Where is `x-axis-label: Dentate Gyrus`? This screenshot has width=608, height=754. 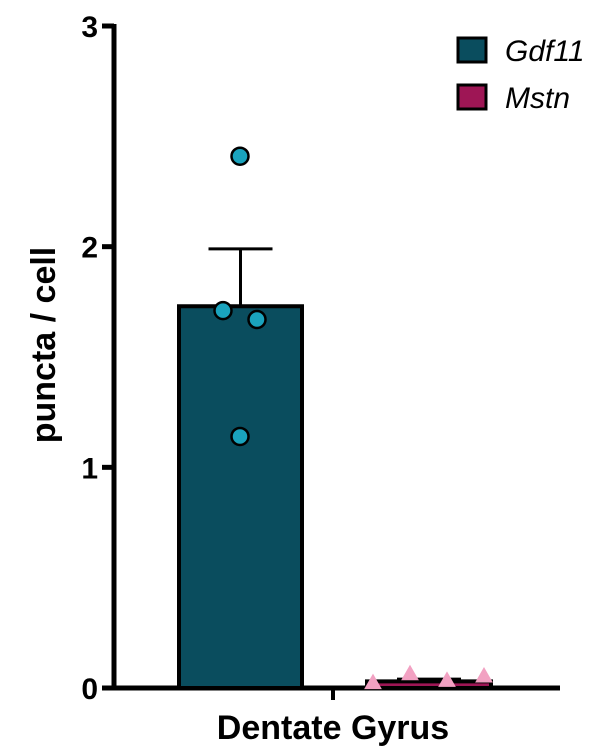 x-axis-label: Dentate Gyrus is located at coordinates (333, 728).